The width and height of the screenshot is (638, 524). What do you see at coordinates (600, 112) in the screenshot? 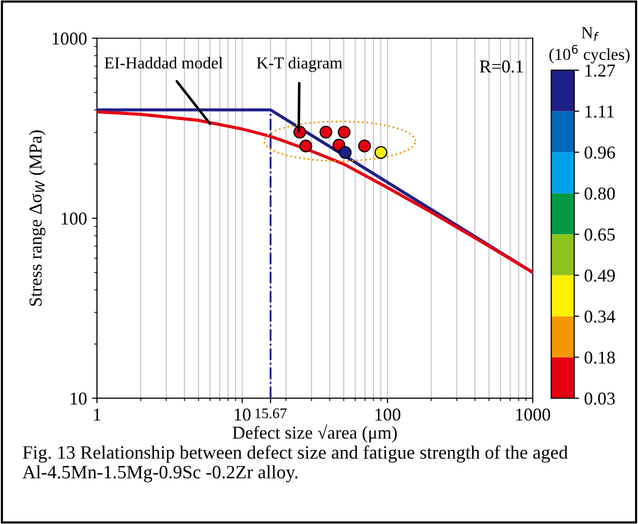
I see `color-bar-label: 1.11` at bounding box center [600, 112].